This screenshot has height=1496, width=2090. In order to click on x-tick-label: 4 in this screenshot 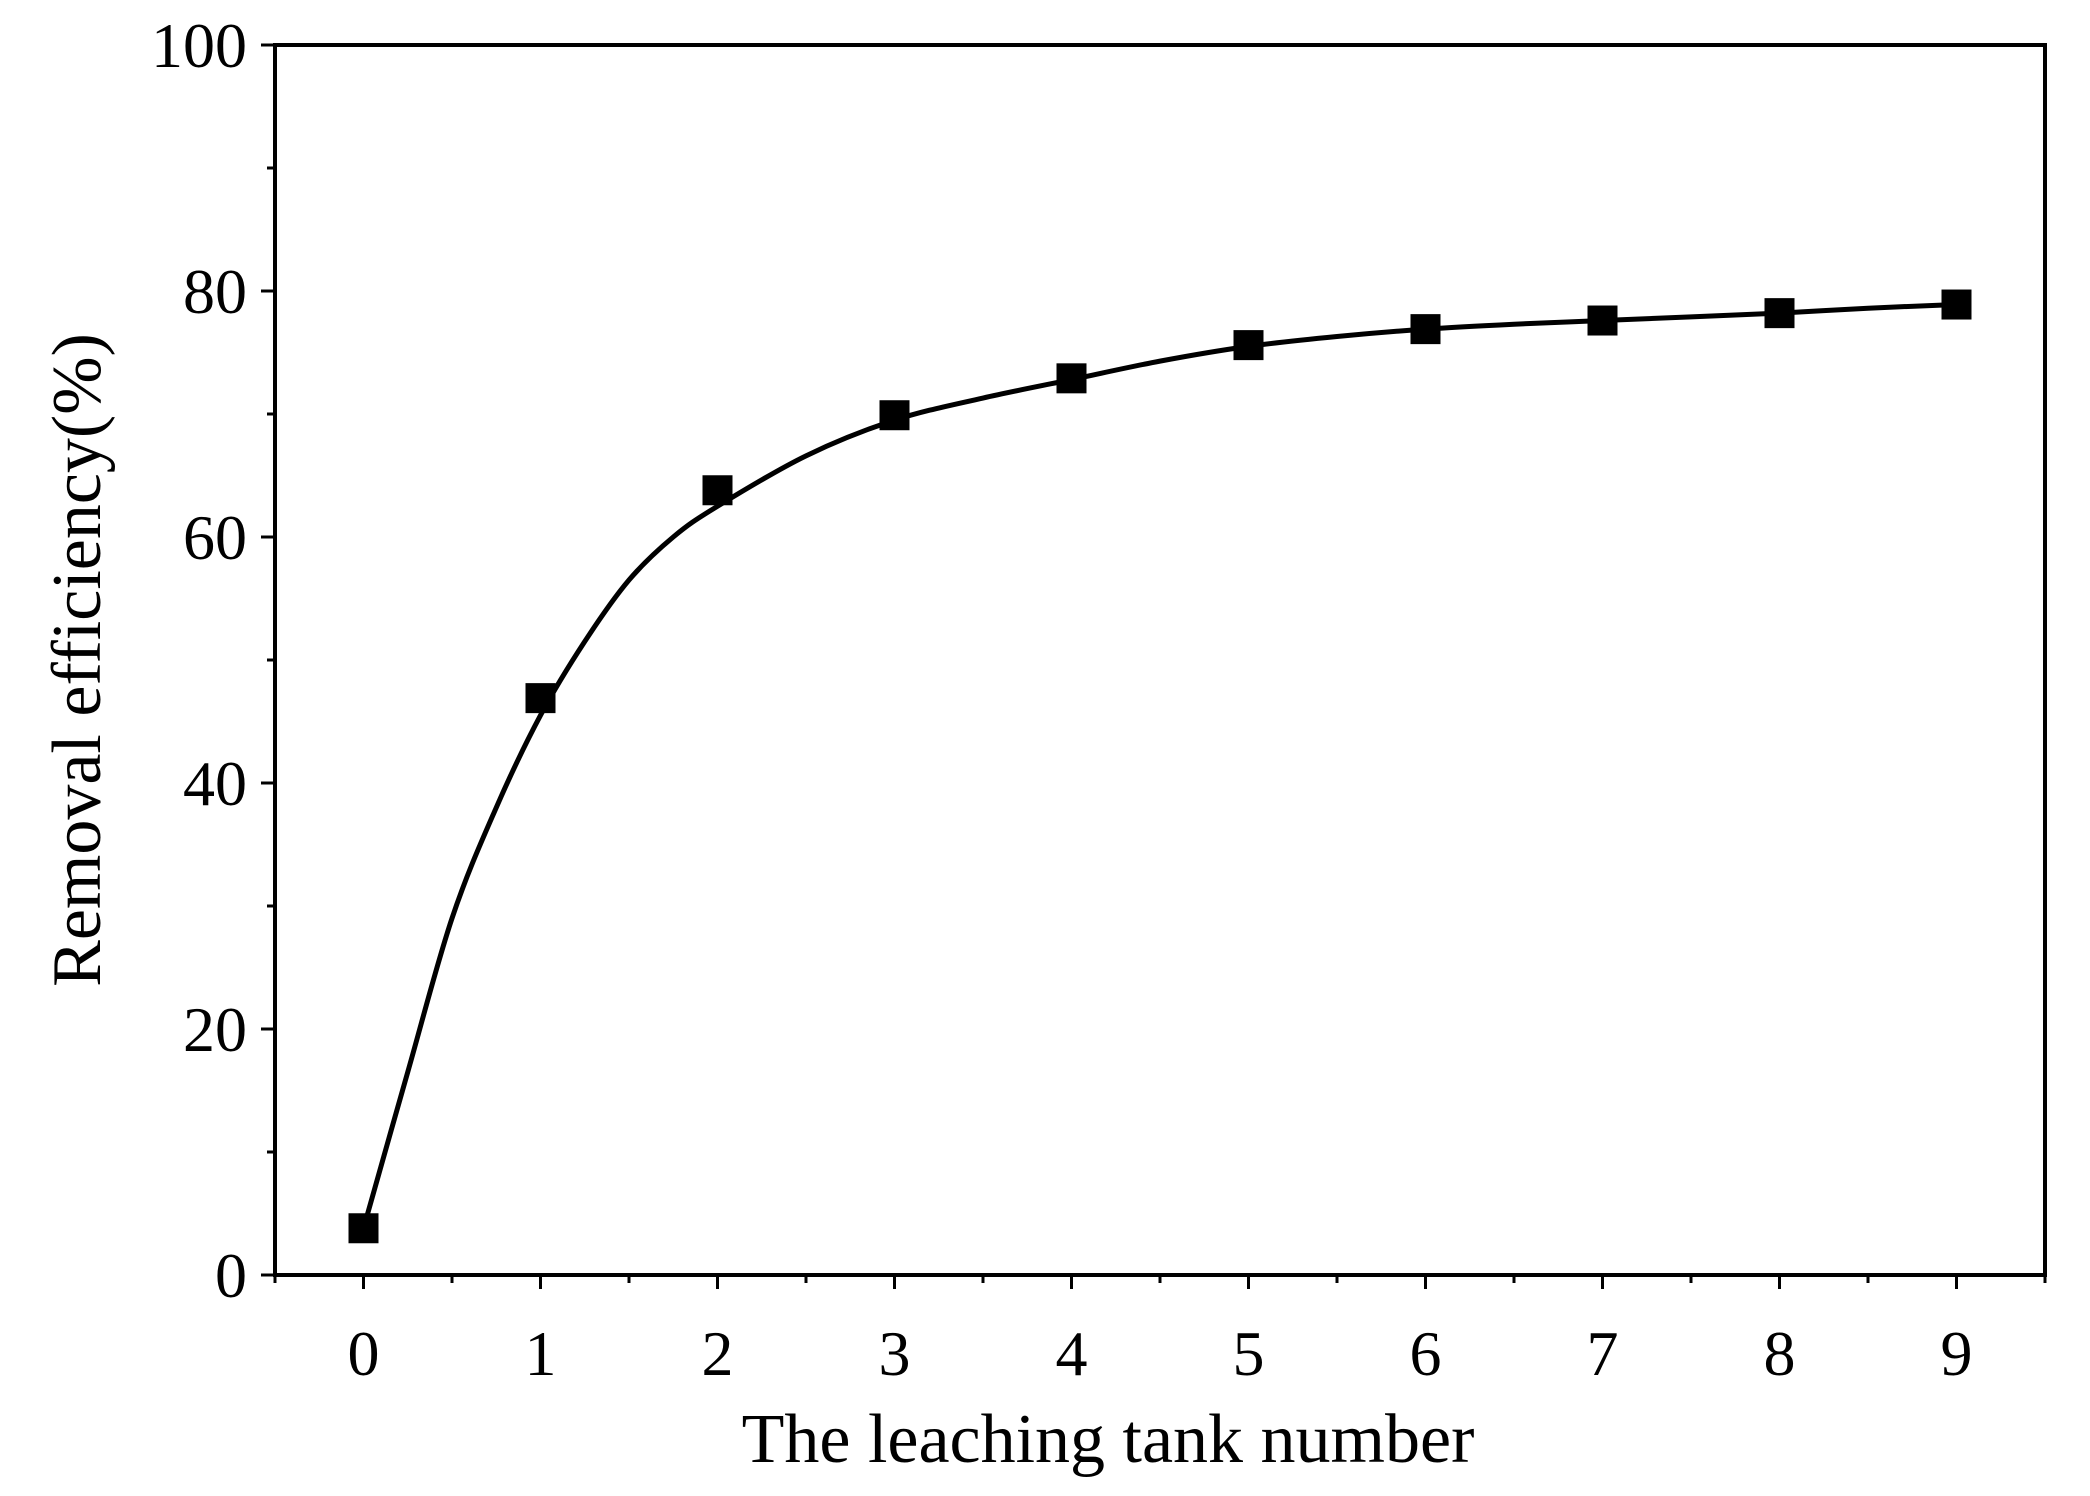, I will do `click(1072, 1353)`.